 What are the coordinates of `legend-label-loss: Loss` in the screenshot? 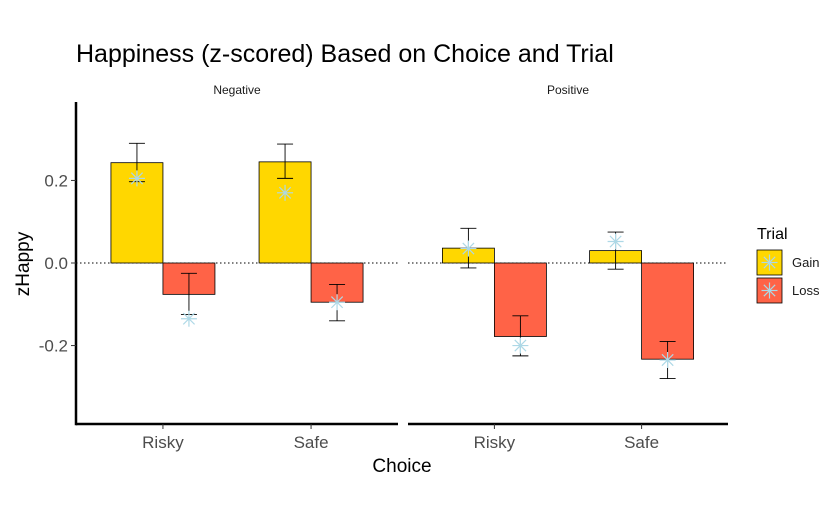 It's located at (806, 290).